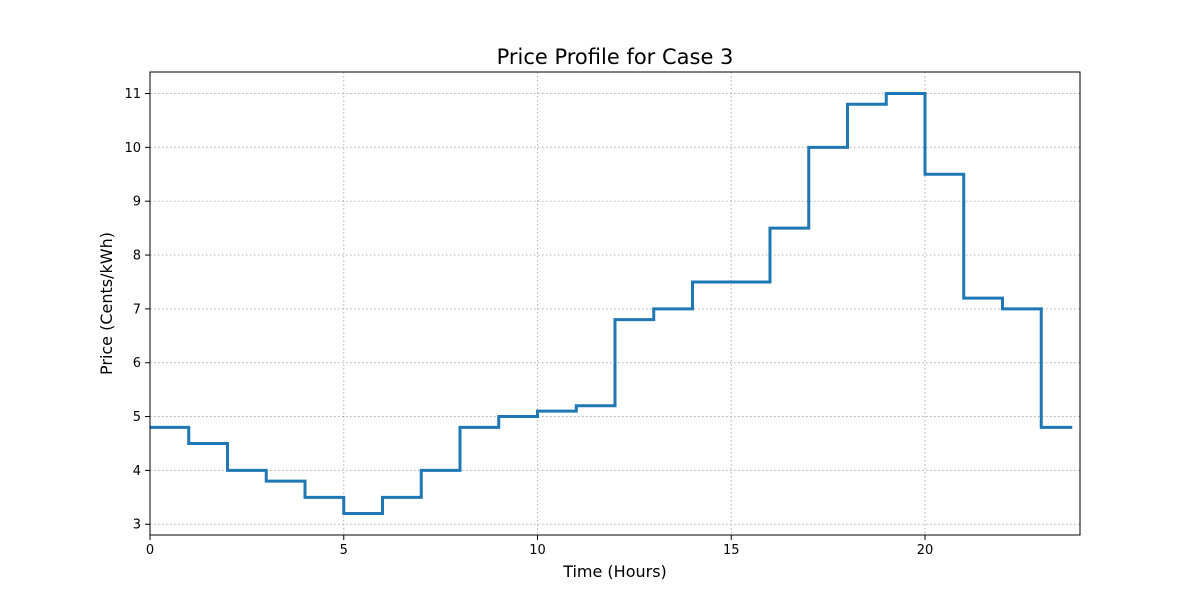 Image resolution: width=1200 pixels, height=600 pixels. What do you see at coordinates (537, 550) in the screenshot?
I see `x-tick-label: 10` at bounding box center [537, 550].